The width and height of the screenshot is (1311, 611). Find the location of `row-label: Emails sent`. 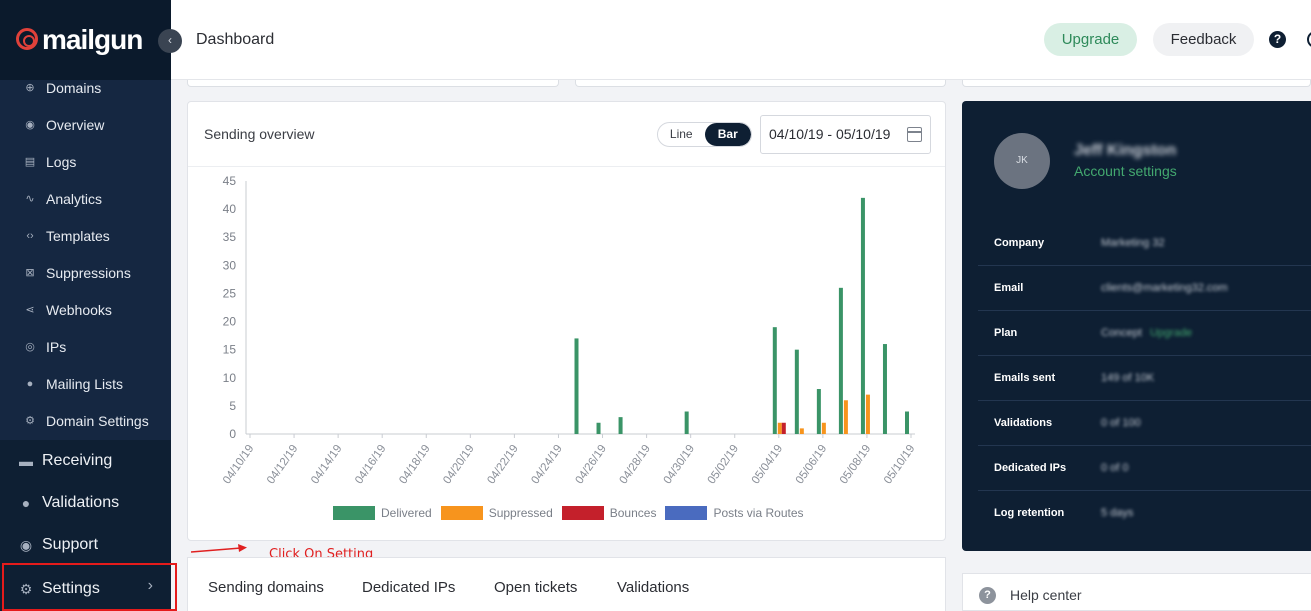

row-label: Emails sent is located at coordinates (1025, 378).